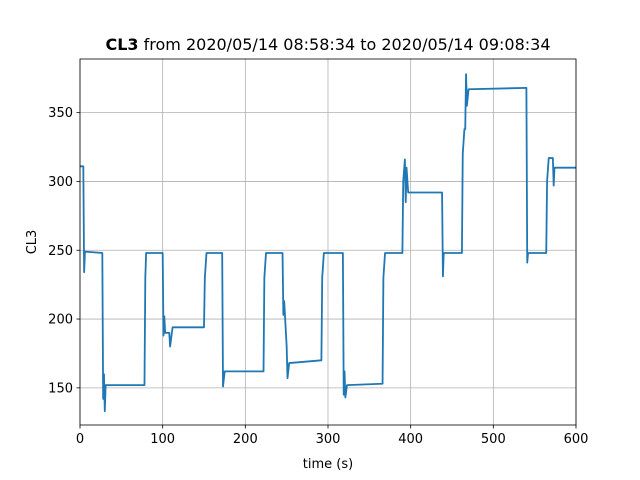  I want to click on y-tick-label: 300, so click(60, 182).